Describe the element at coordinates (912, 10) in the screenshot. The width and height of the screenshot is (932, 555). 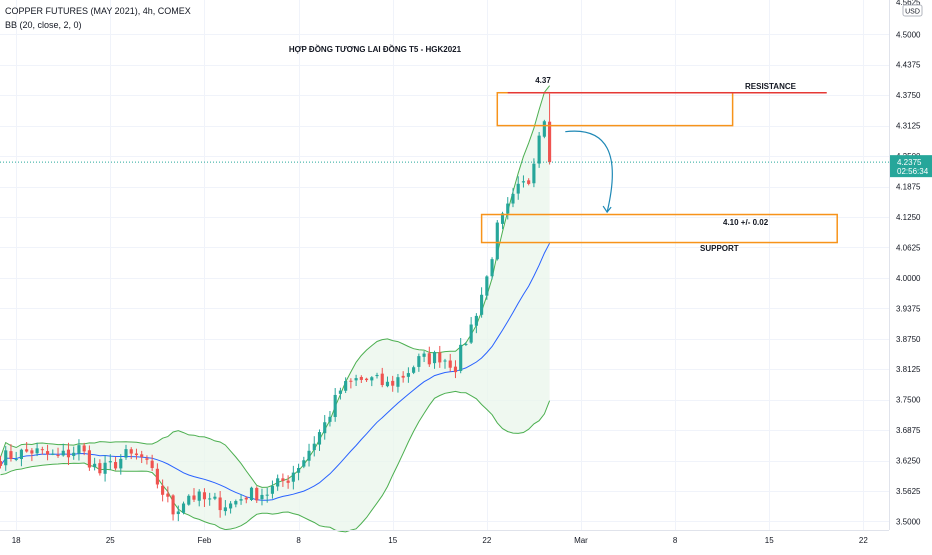
I see `currency-badge-box` at that location.